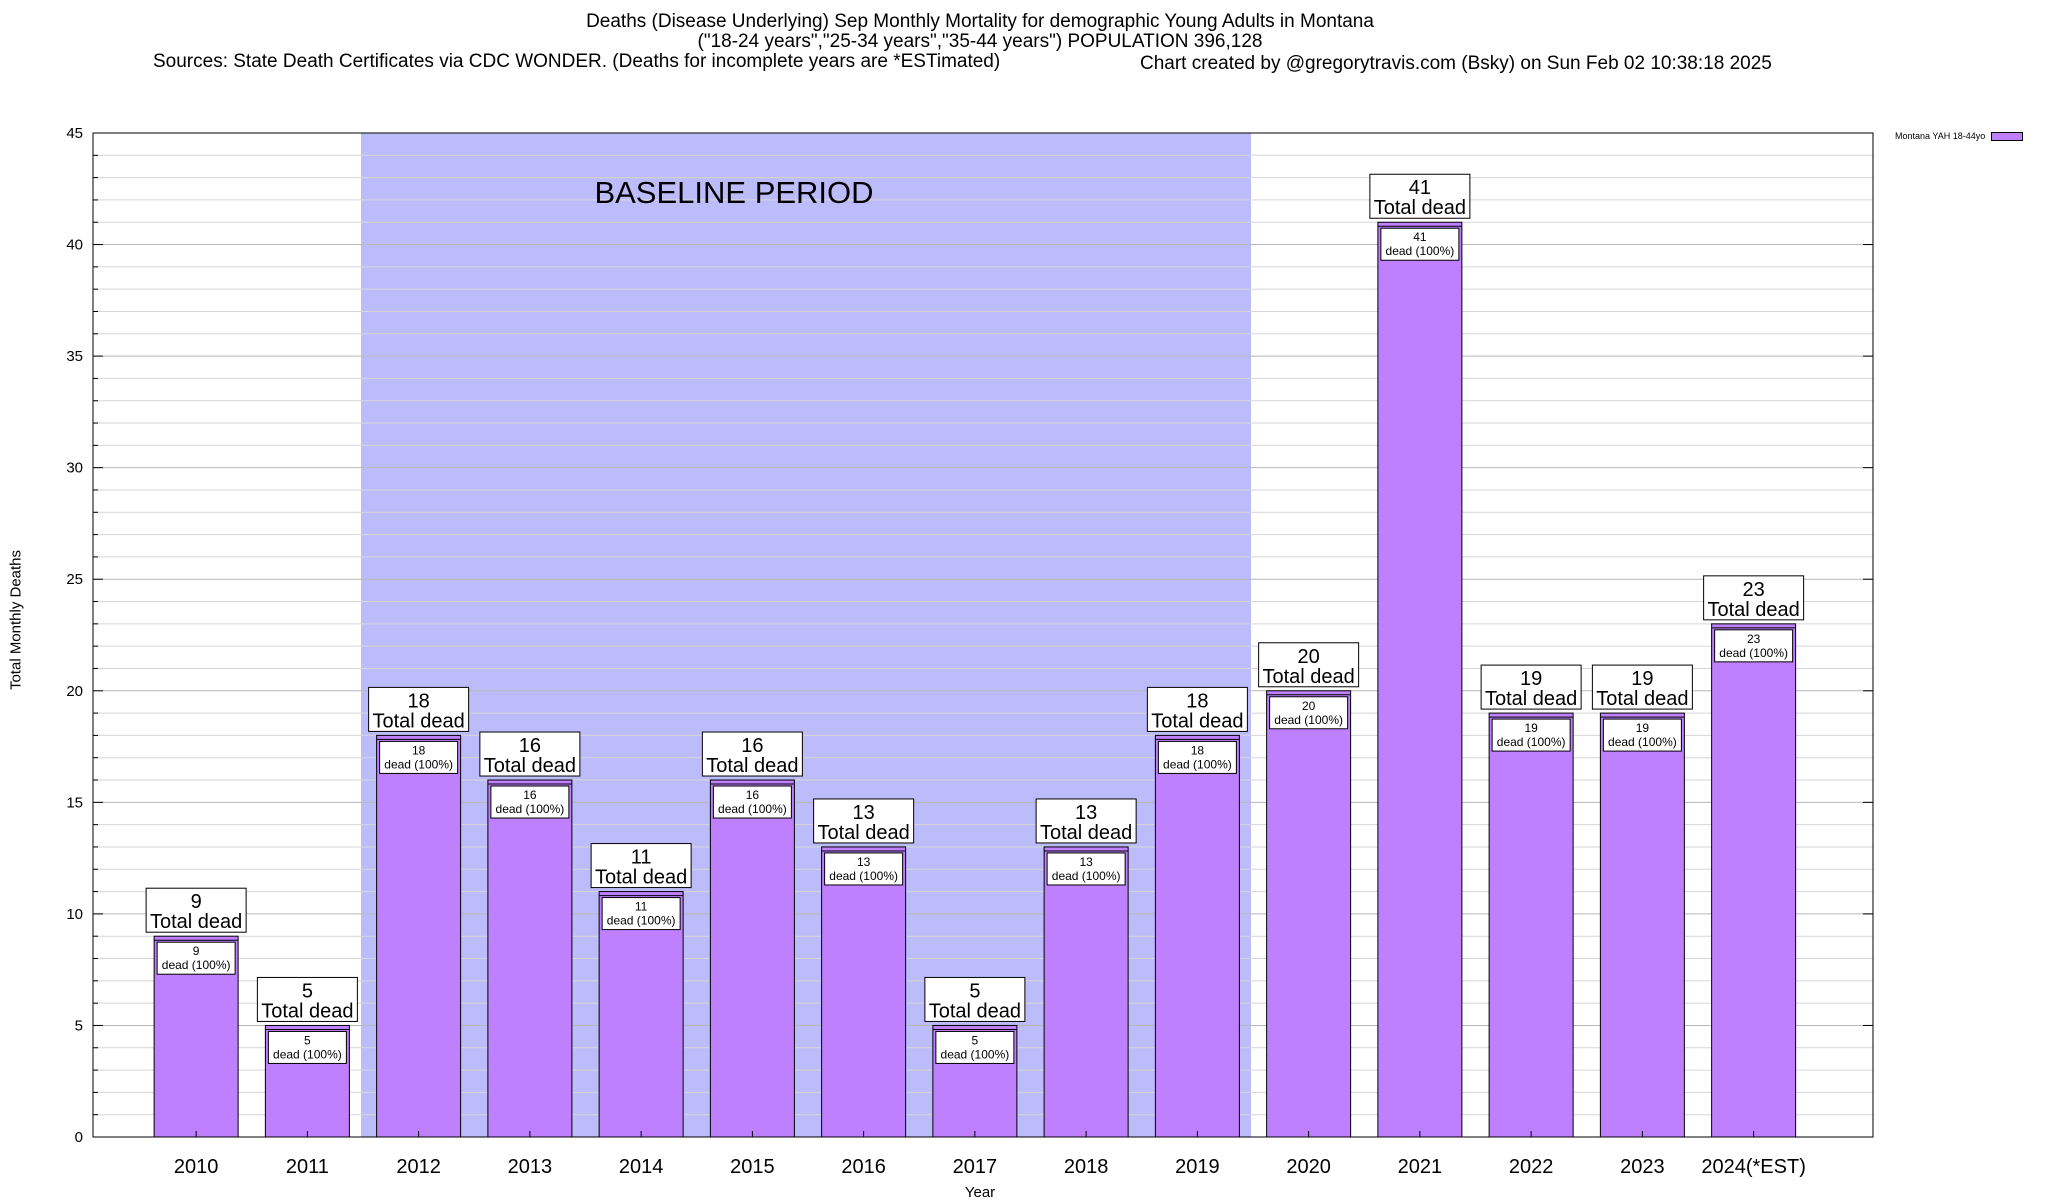  What do you see at coordinates (1531, 1167) in the screenshot?
I see `x-tick-label: 2022` at bounding box center [1531, 1167].